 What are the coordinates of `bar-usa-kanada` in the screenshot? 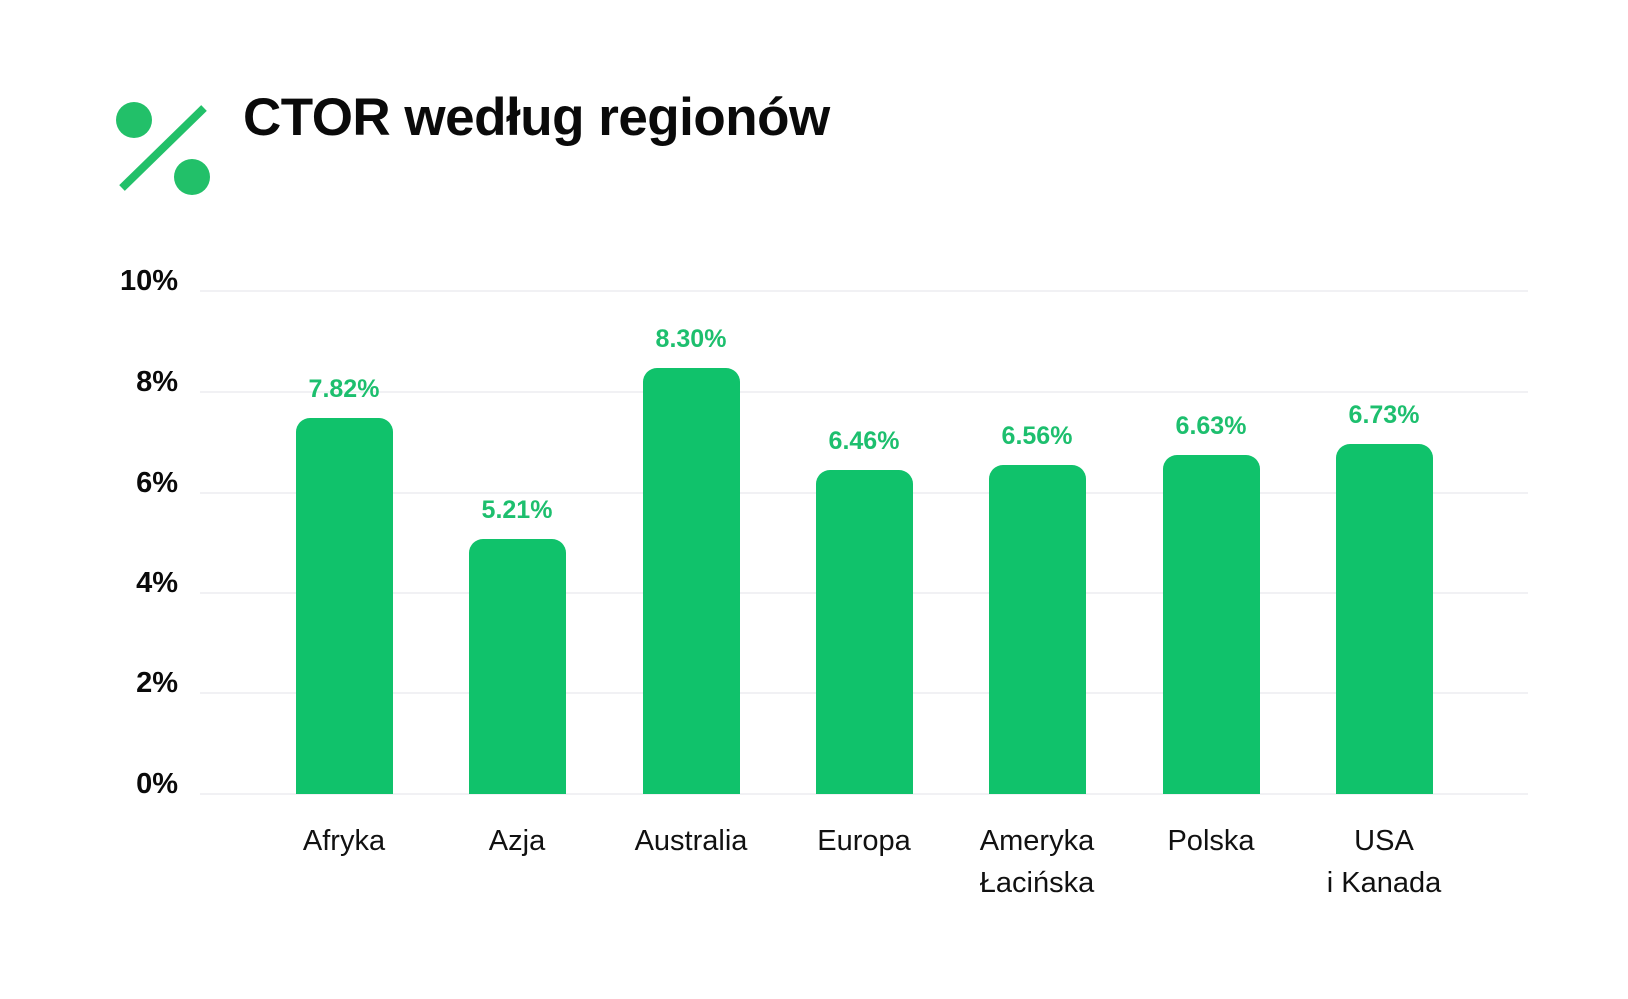 It's located at (1384, 619).